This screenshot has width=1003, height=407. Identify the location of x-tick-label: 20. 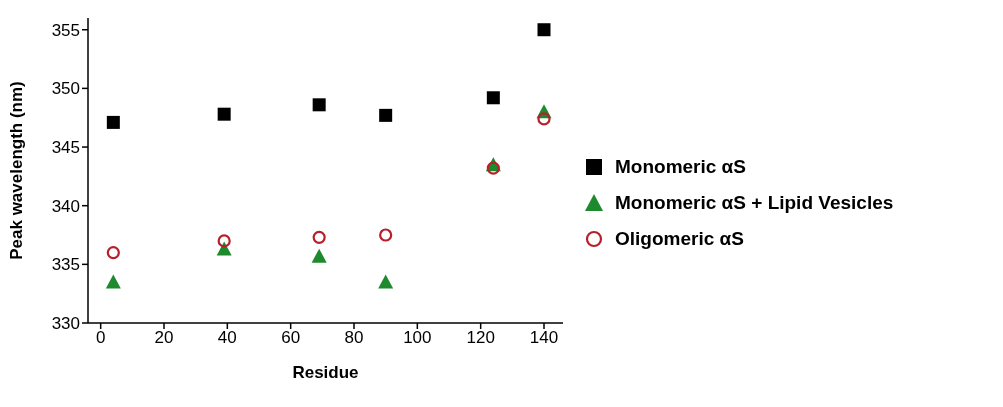
(164, 338).